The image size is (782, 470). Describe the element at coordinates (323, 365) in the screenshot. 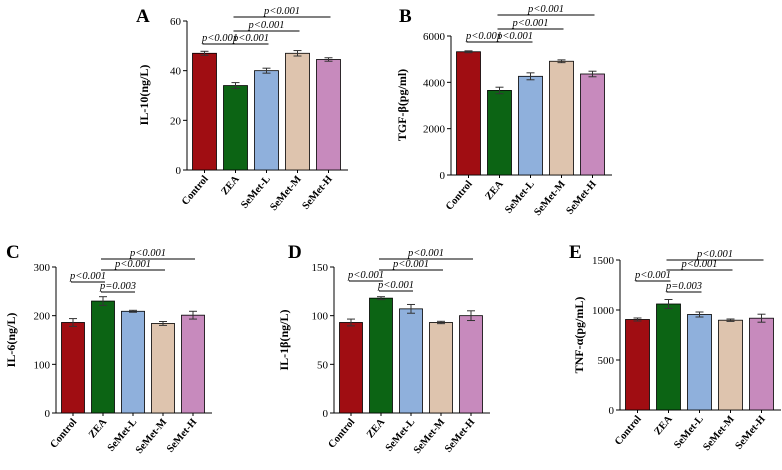

I see `y-tick-label: 50` at that location.